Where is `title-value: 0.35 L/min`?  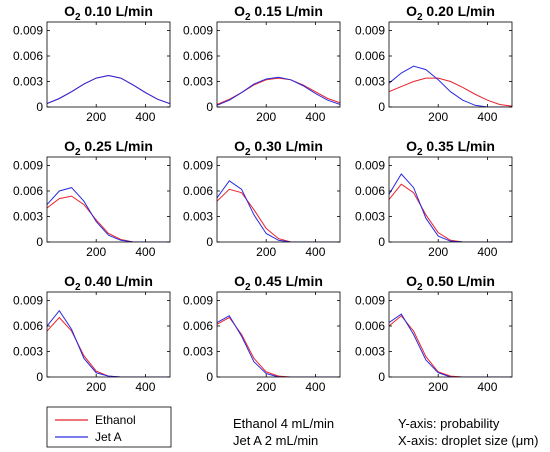 title-value: 0.35 L/min is located at coordinates (459, 146).